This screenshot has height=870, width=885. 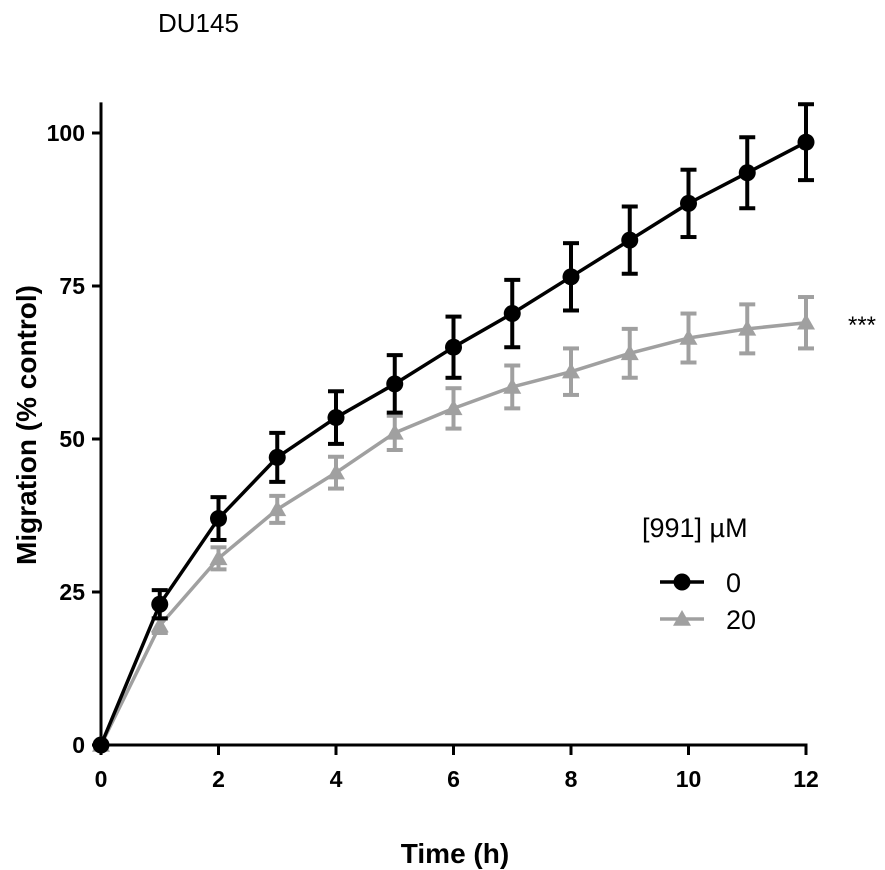 I want to click on chart-title: DU145, so click(x=198, y=23).